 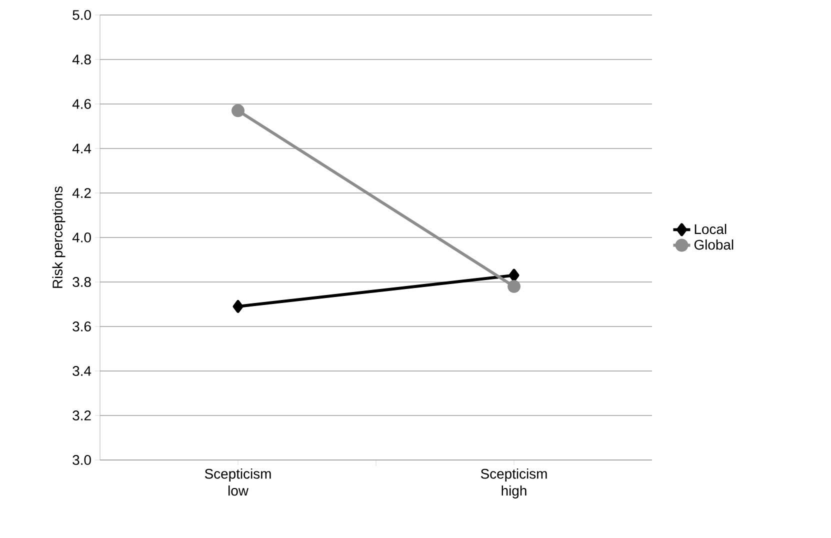 What do you see at coordinates (81, 193) in the screenshot?
I see `y-tick-label: 4.2` at bounding box center [81, 193].